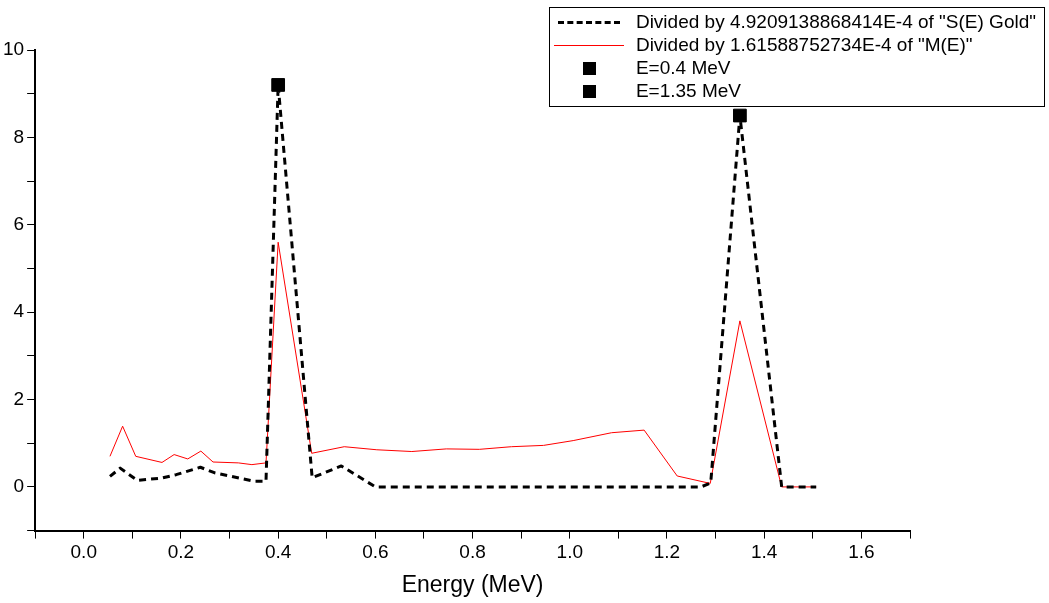  Describe the element at coordinates (19, 398) in the screenshot. I see `y-tick-label: 2` at that location.